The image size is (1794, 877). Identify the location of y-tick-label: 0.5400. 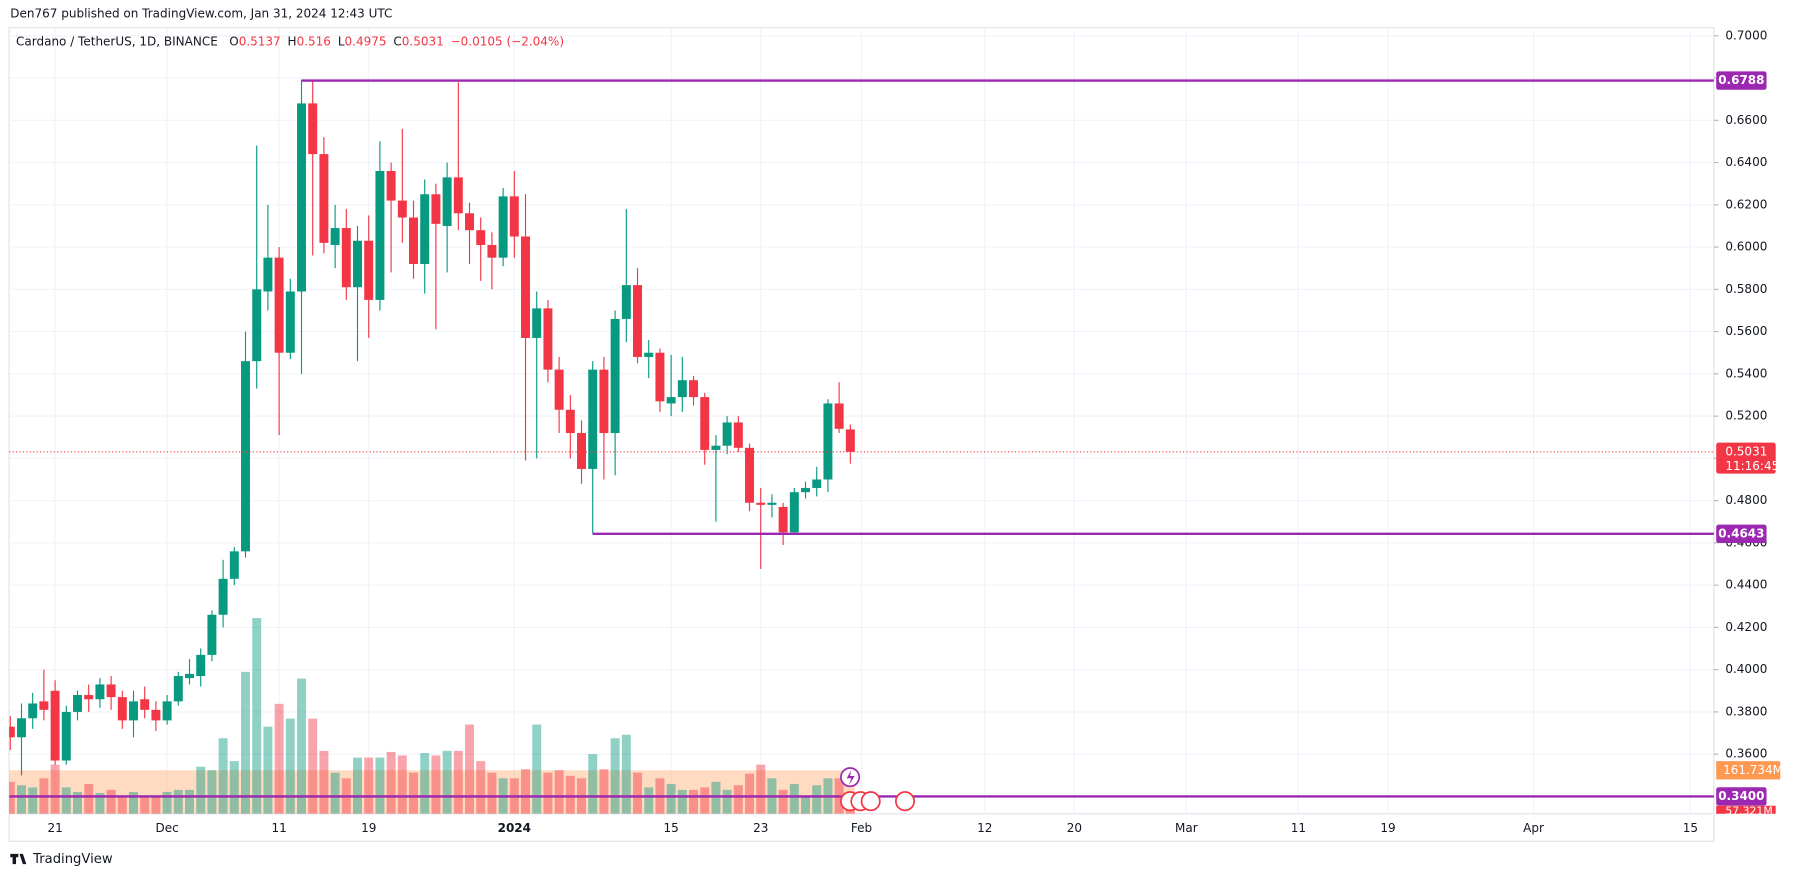
(1746, 373).